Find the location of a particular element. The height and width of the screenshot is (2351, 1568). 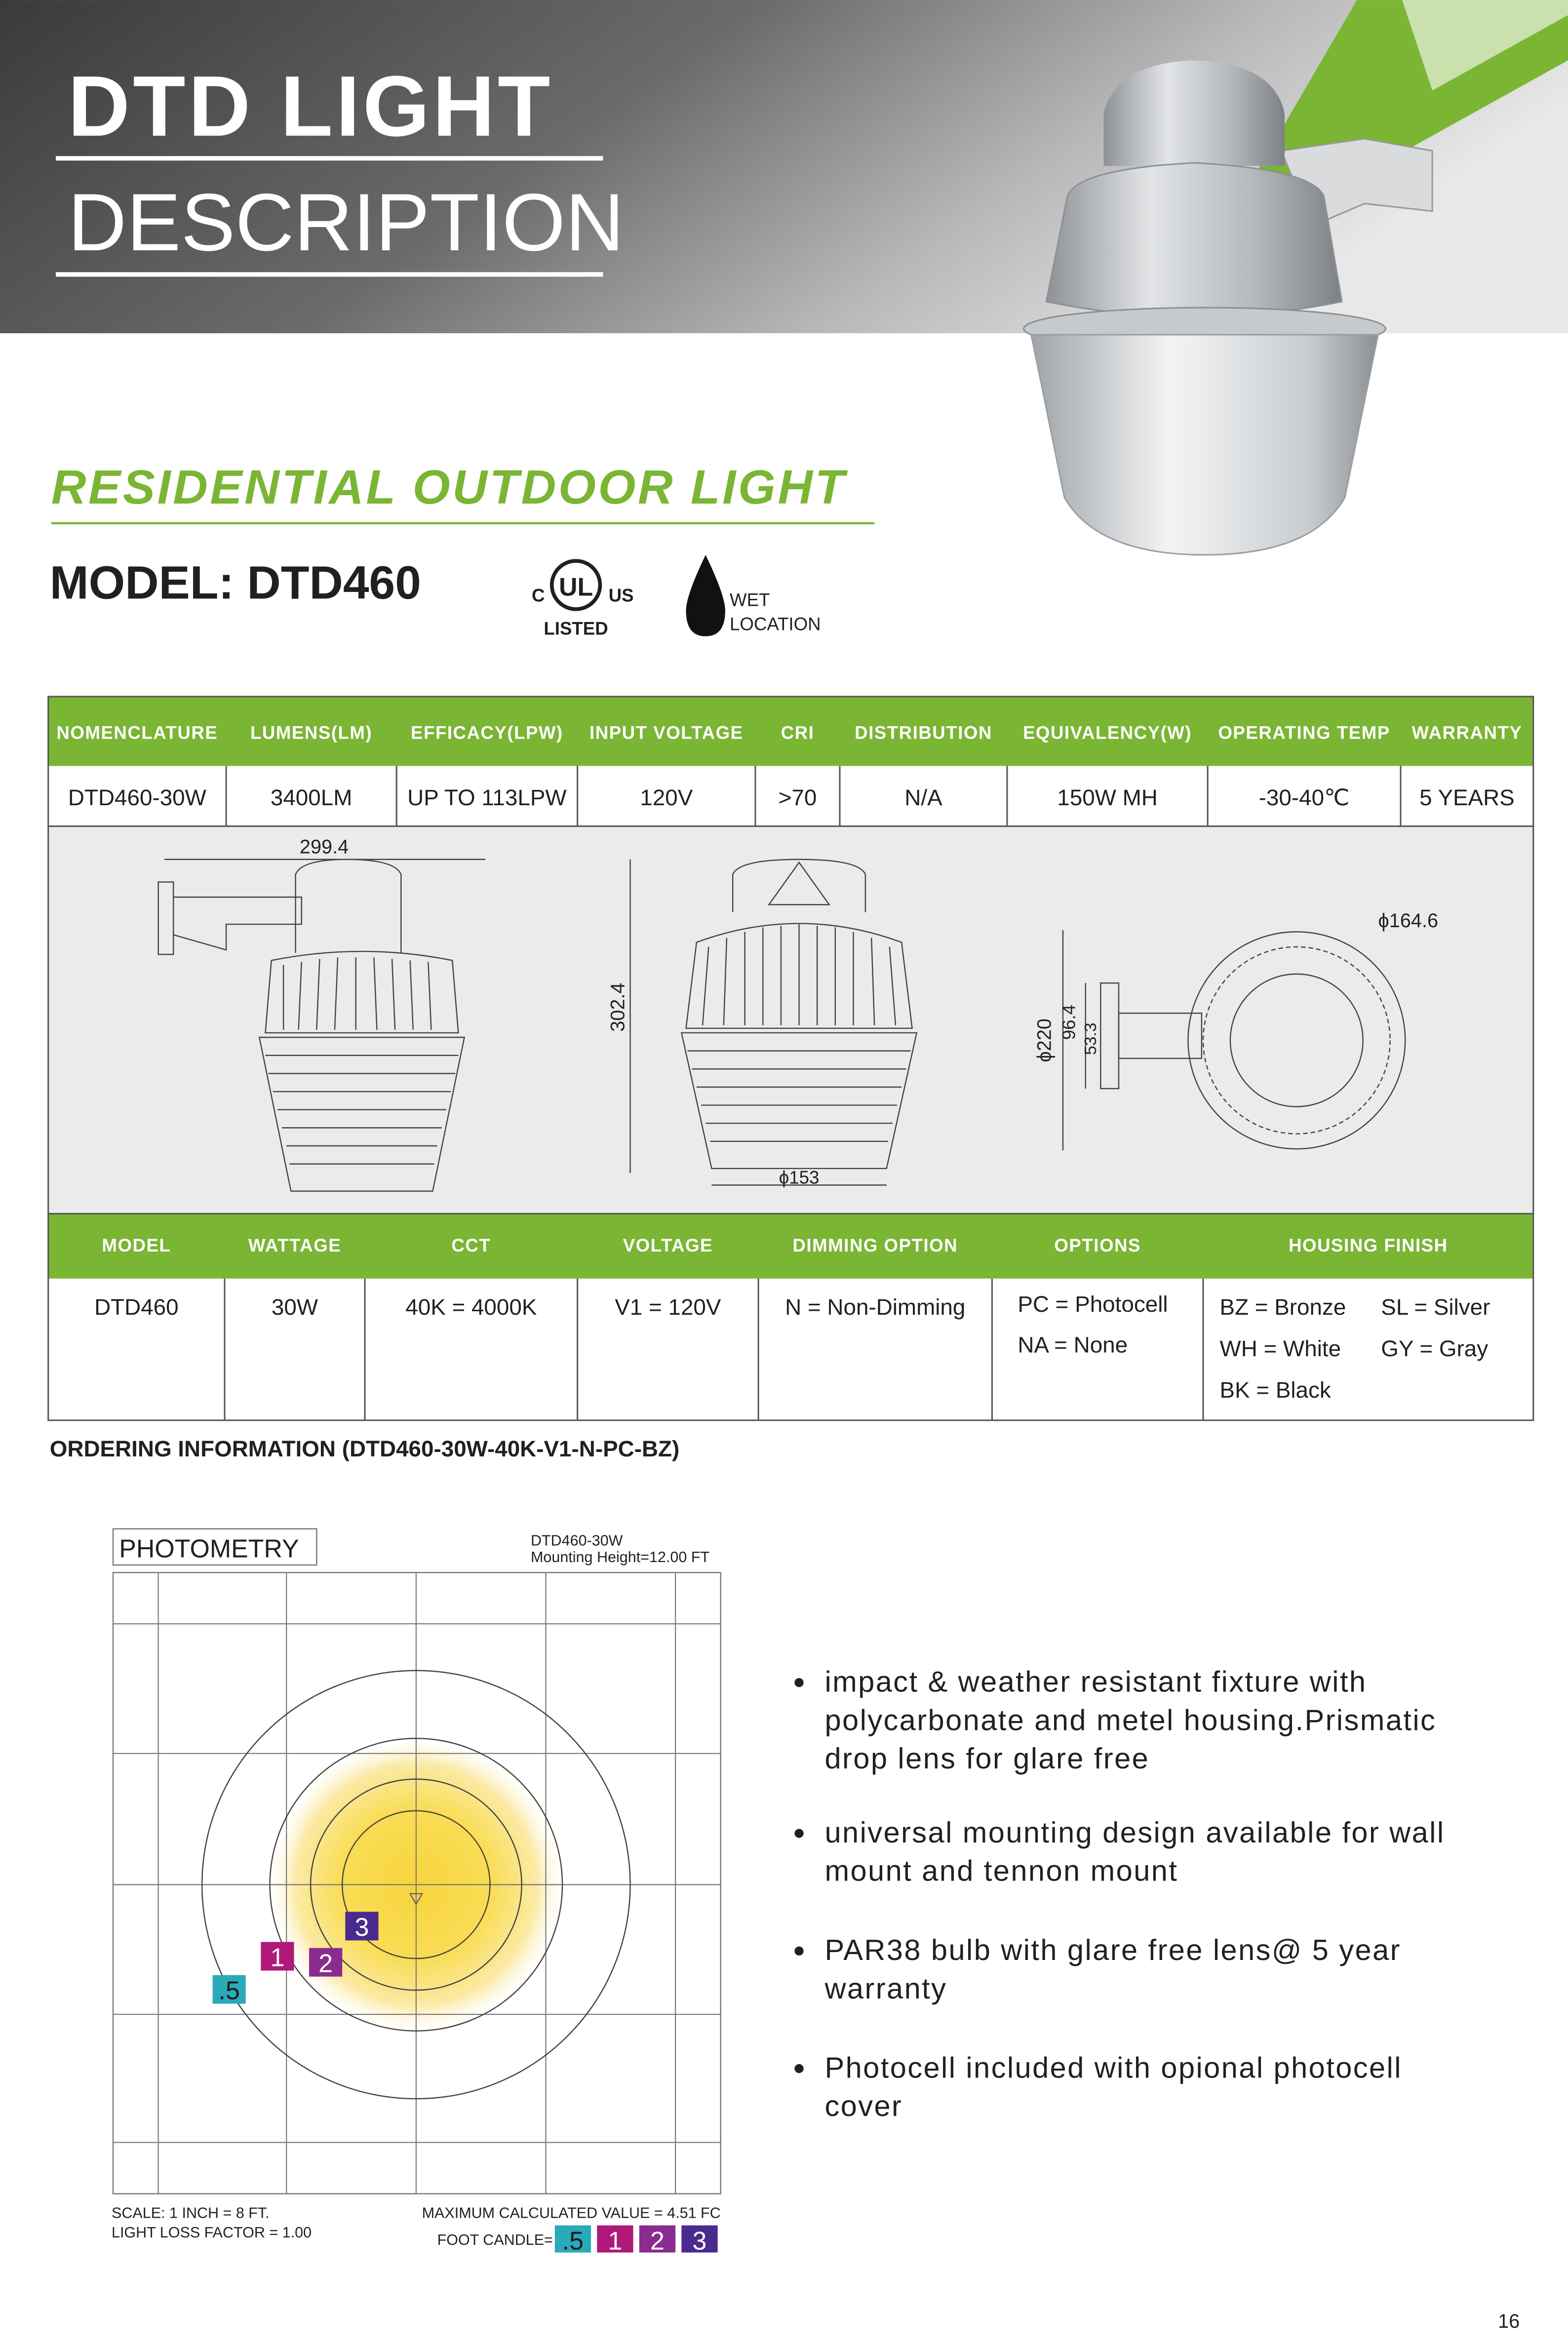

order-header: WATTAGE is located at coordinates (294, 1245).